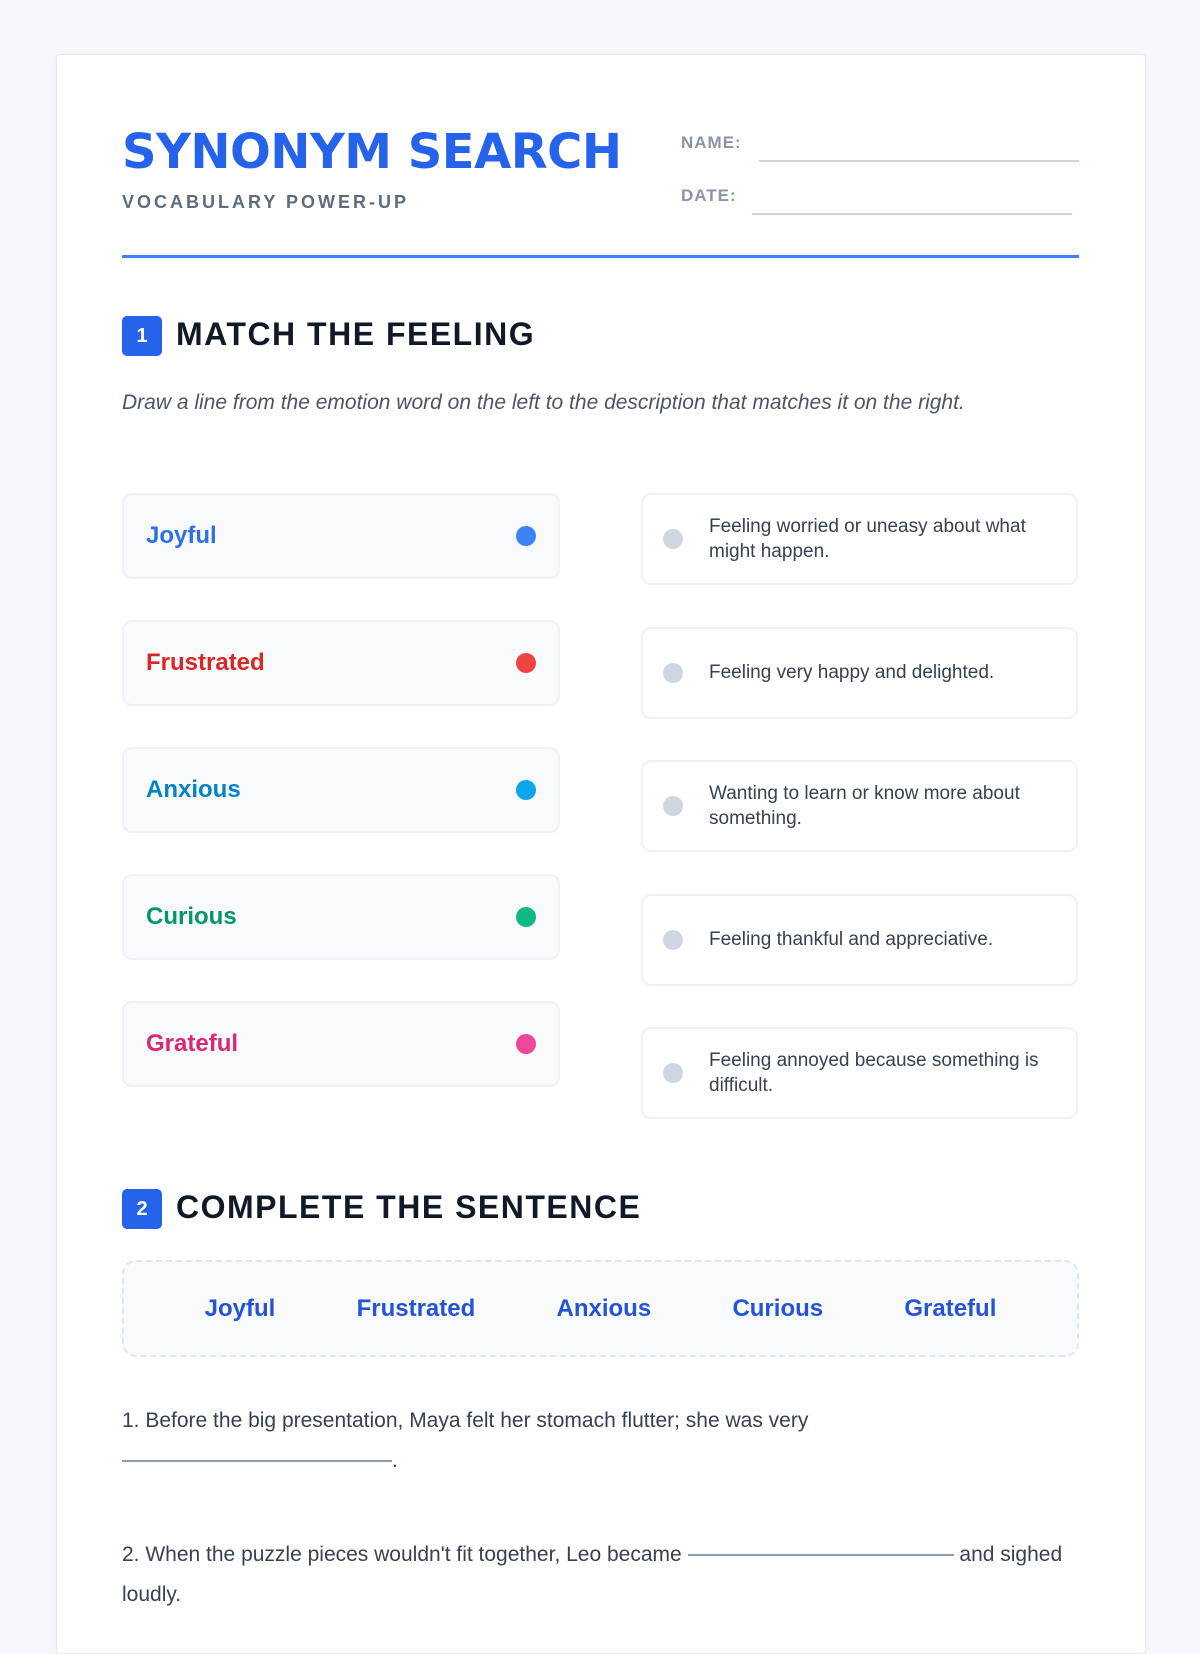  I want to click on description-box: Feeling thankful and appreciative., so click(859, 939).